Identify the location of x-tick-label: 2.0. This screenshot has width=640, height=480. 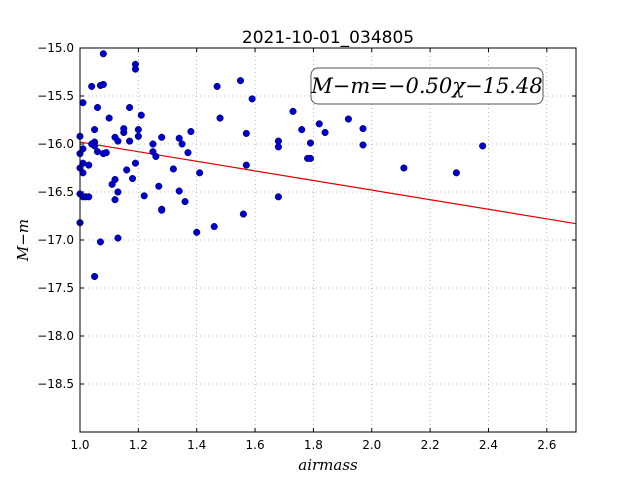
(371, 445).